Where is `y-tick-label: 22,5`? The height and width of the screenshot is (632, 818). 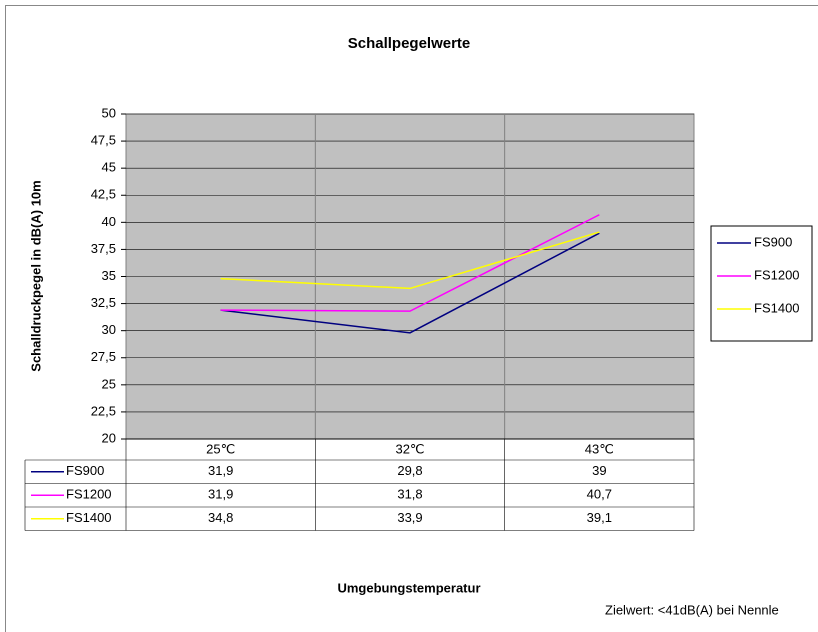 y-tick-label: 22,5 is located at coordinates (103, 410).